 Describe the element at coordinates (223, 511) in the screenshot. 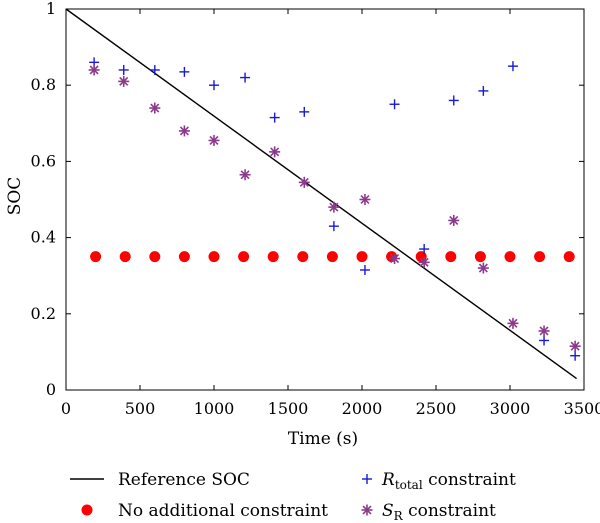

I see `legend-label: No additional constraint` at that location.